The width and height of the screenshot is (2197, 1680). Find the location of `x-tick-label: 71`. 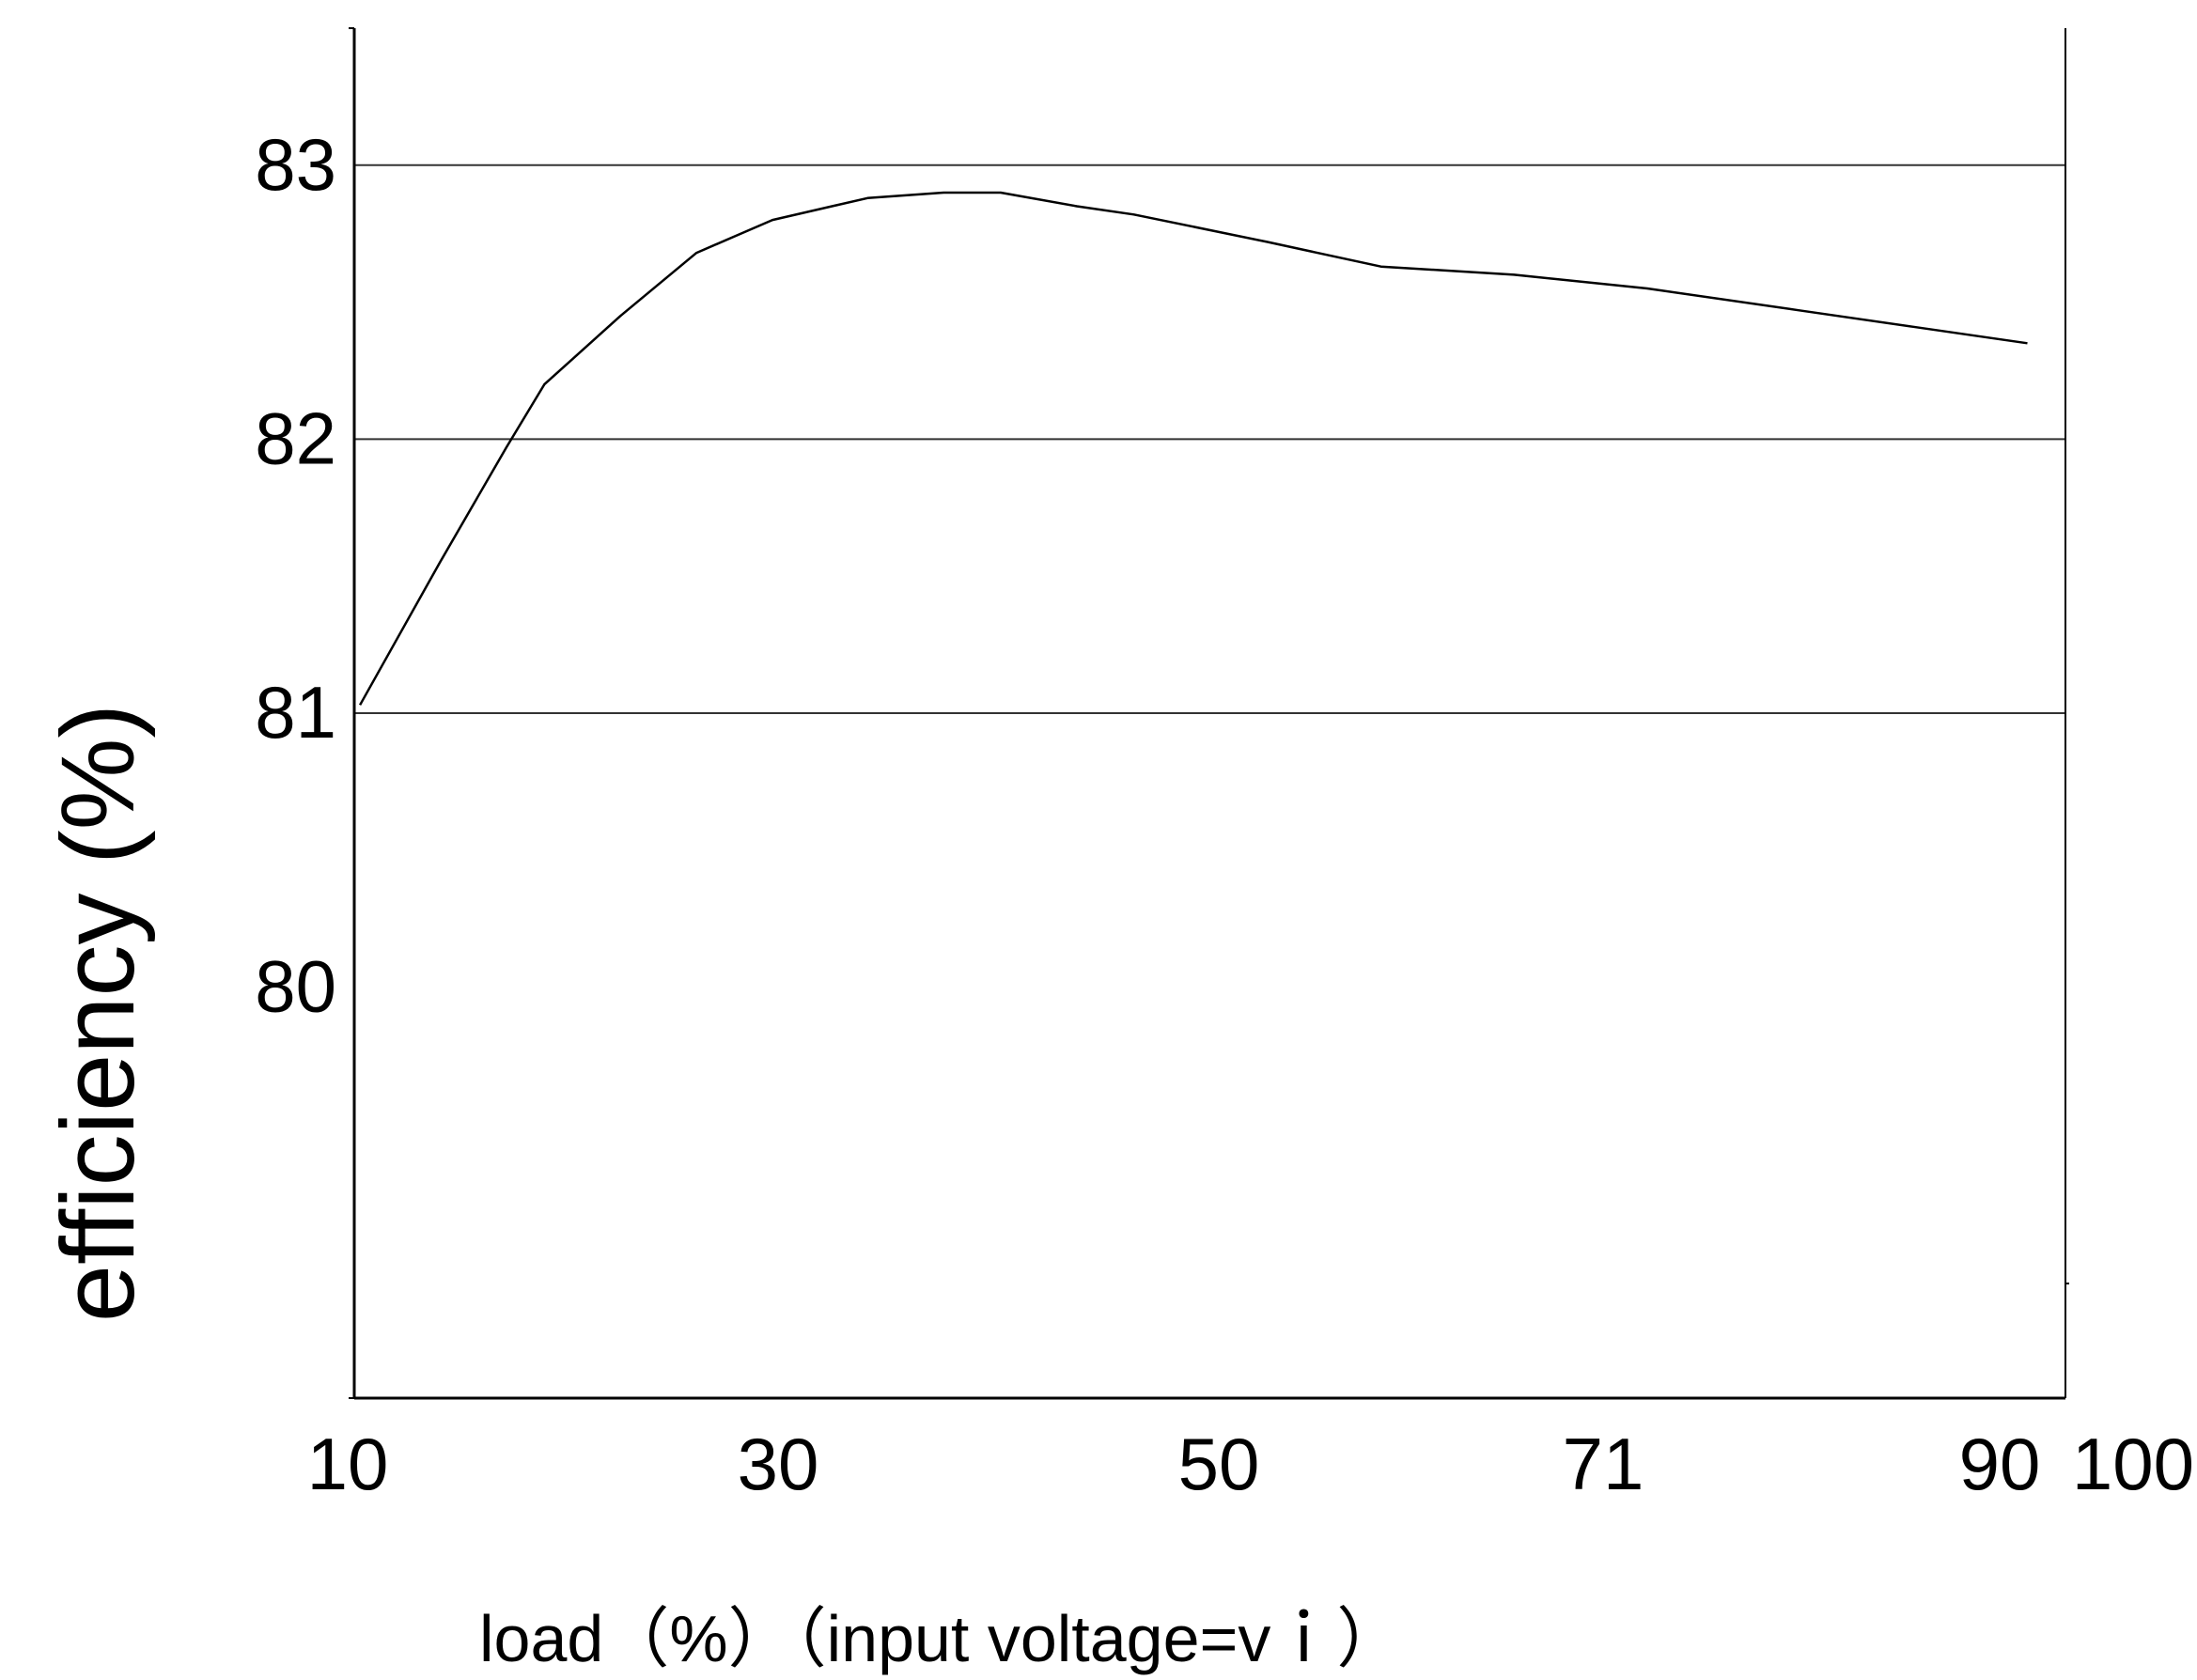

x-tick-label: 71 is located at coordinates (1604, 1464).